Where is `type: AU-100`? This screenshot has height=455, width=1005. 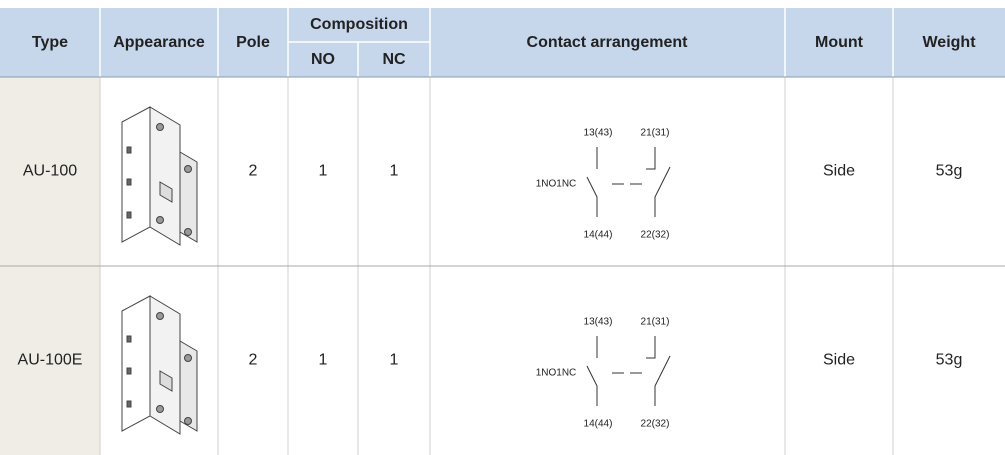 type: AU-100 is located at coordinates (50, 171).